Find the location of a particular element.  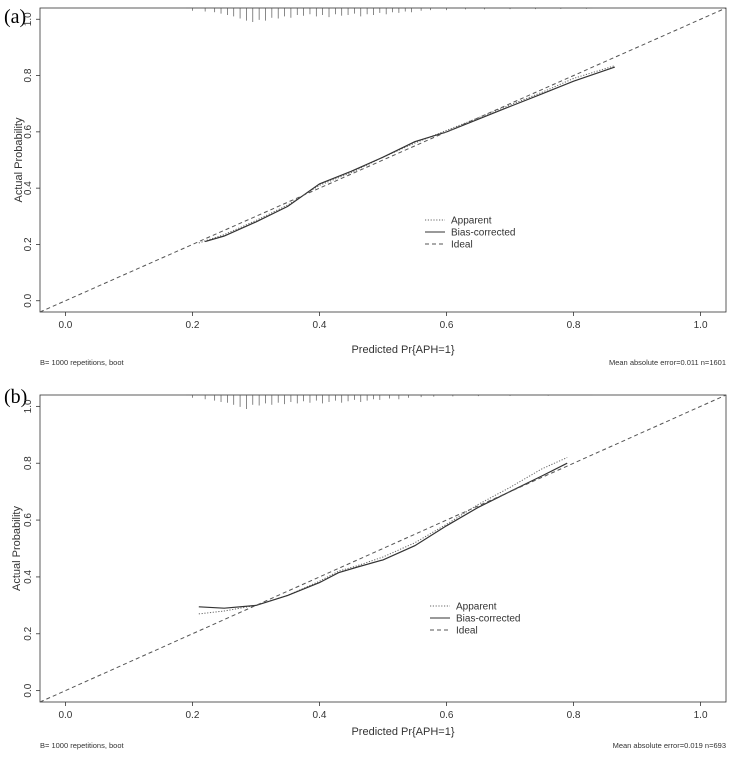

footer-mean-abs-error: Mean absolute error=0.011 n=1601 is located at coordinates (667, 362).